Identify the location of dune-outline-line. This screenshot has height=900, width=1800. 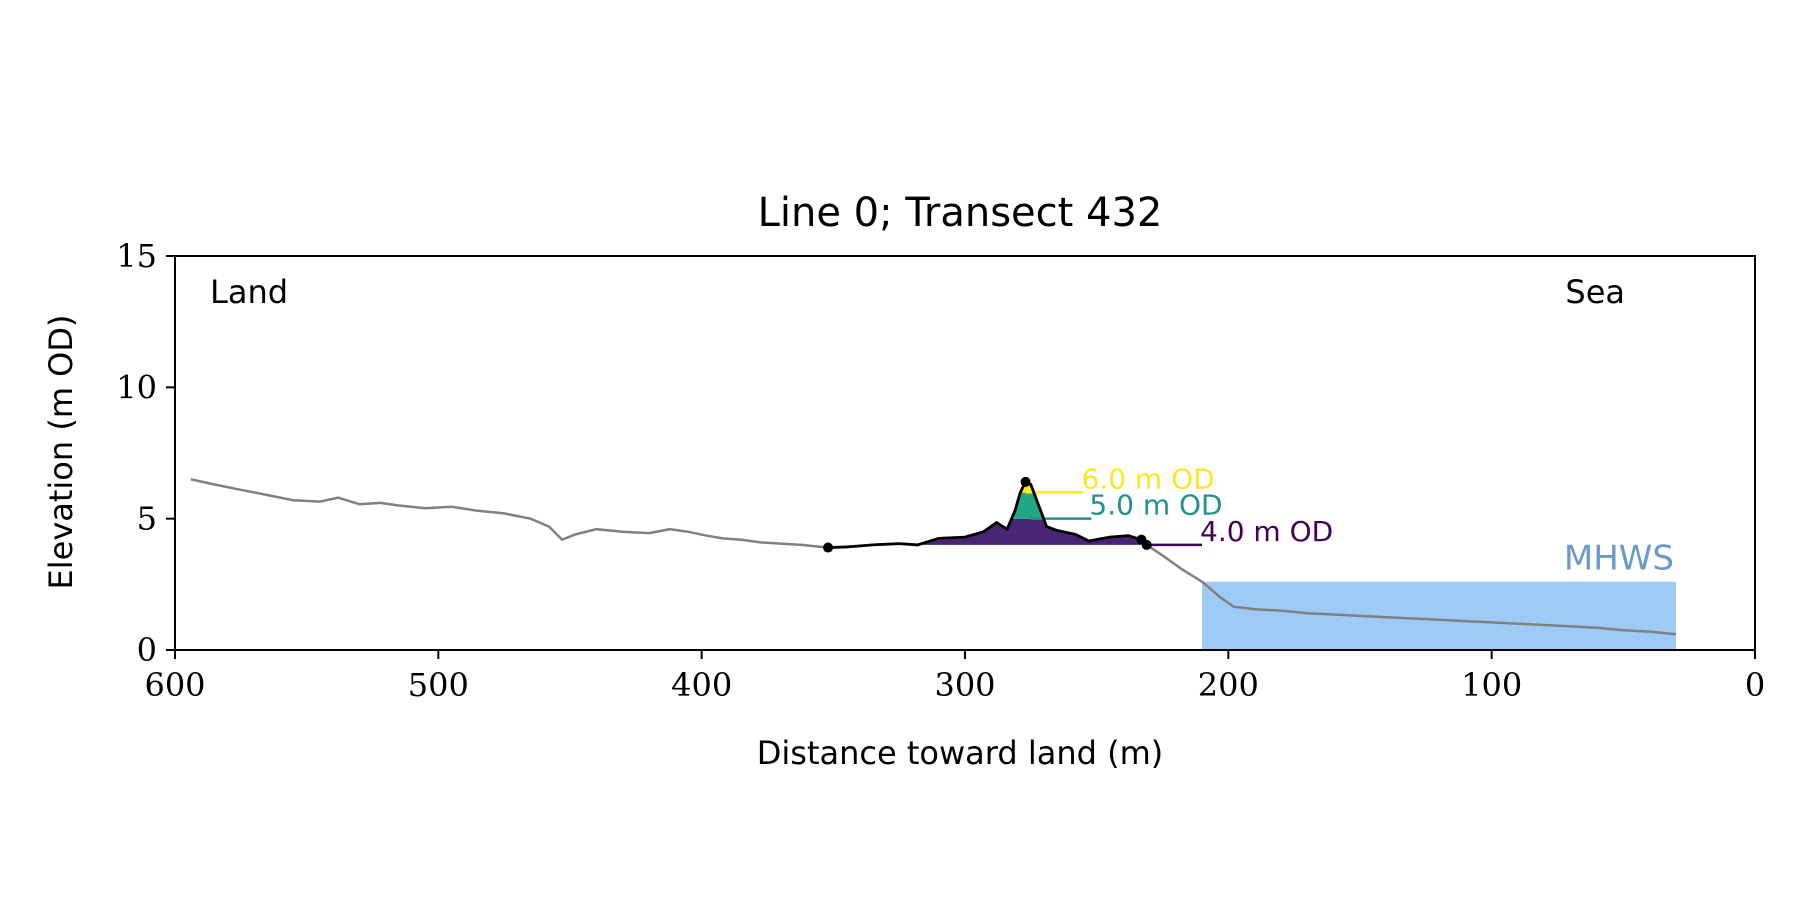
(988, 514).